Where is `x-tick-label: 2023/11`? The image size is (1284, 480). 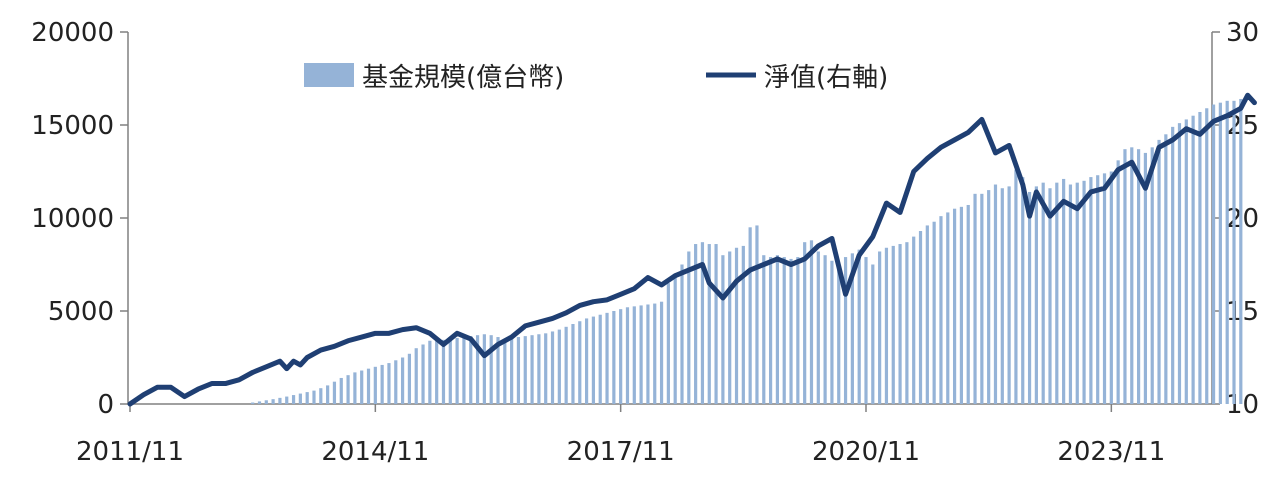
x-tick-label: 2023/11 is located at coordinates (1111, 452).